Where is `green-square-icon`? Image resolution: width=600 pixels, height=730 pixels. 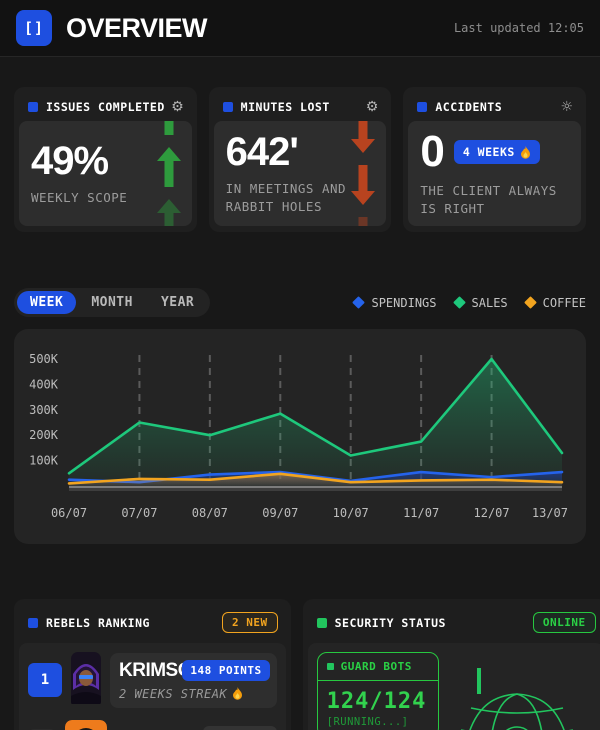
green-square-icon is located at coordinates (330, 666).